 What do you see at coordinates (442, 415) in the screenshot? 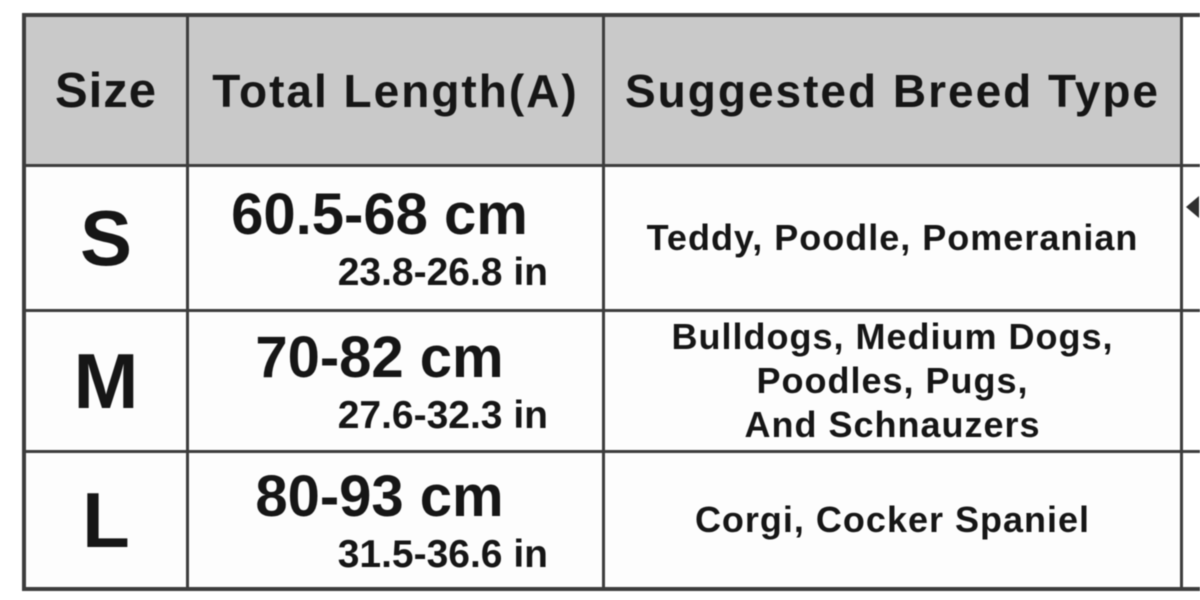
I see `length-in-m: 27.6-32.3 in` at bounding box center [442, 415].